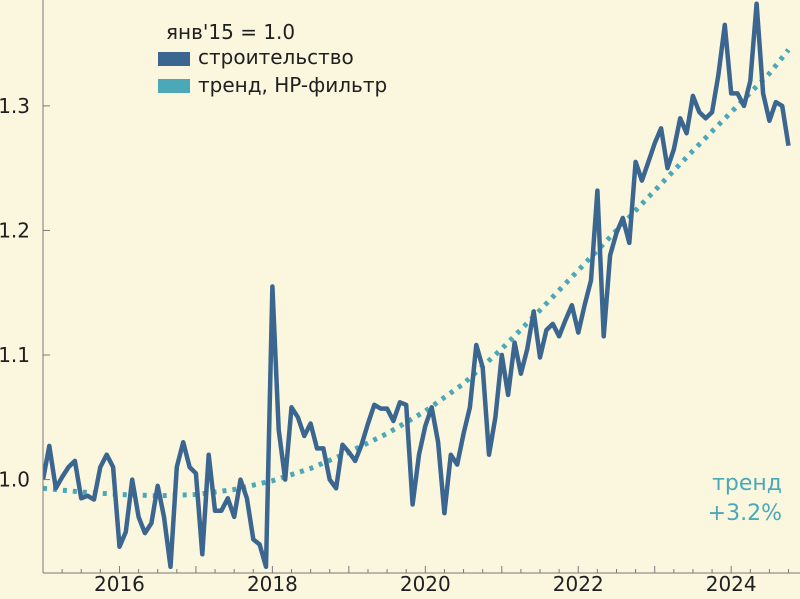  Describe the element at coordinates (292, 85) in the screenshot. I see `legend-label-trend: тренд, HP-фильтр` at that location.